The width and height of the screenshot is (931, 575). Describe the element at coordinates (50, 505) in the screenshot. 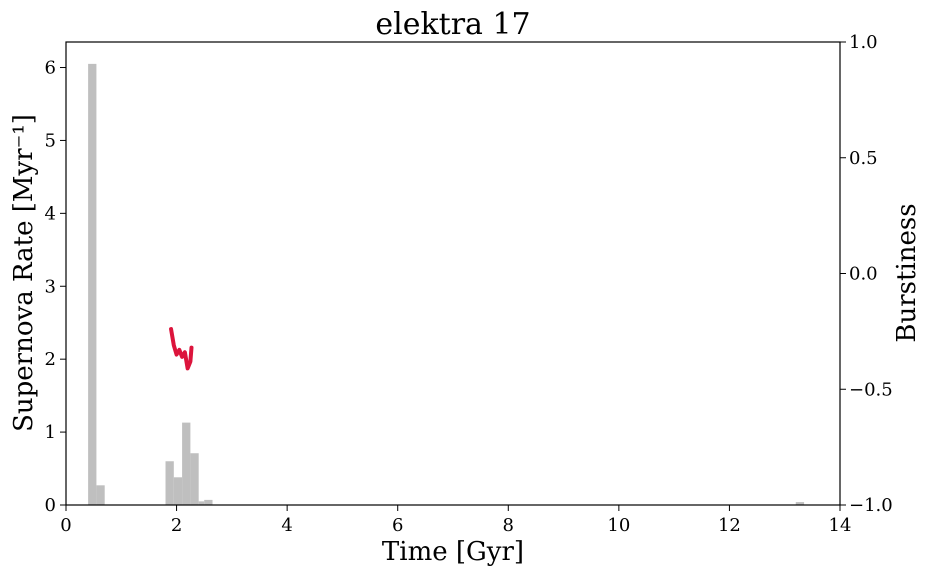

I see `y-tick-label: 0` at that location.